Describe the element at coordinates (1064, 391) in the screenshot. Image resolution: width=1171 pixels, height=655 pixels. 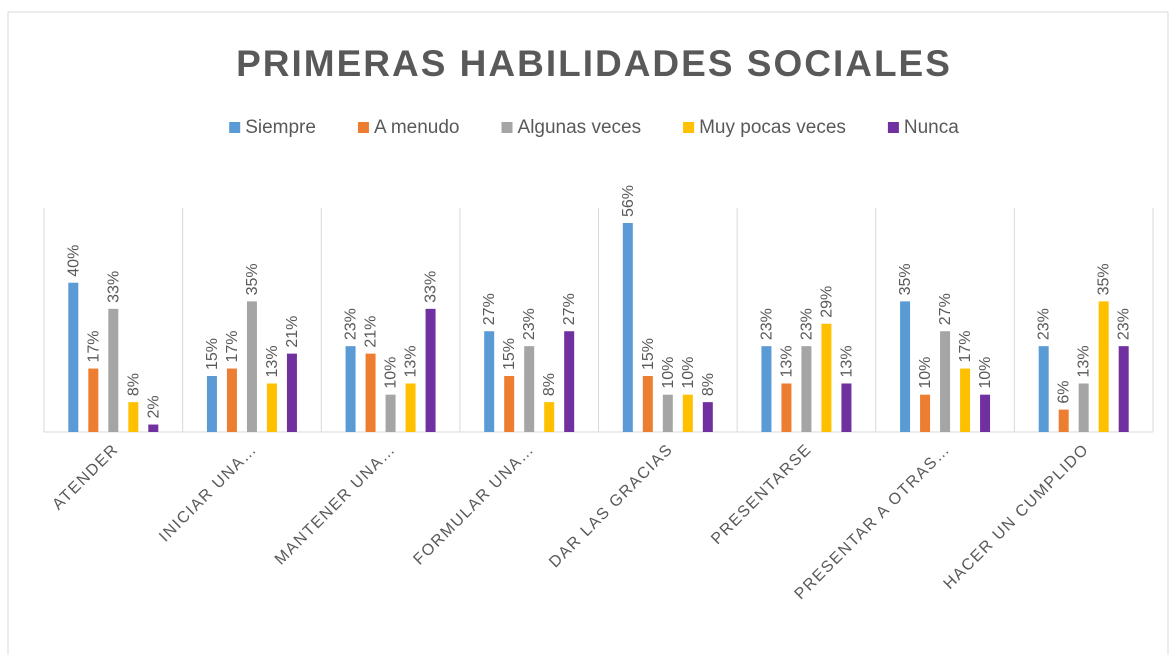
I see `data-label: 6%` at that location.